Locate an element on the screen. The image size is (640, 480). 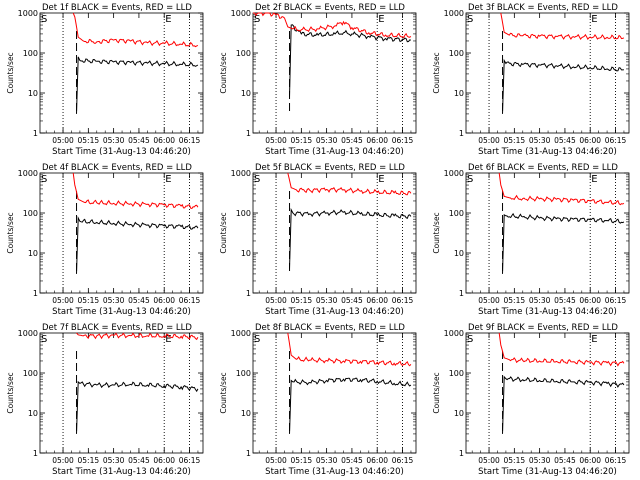
panel-title: Det 4f BLACK = Events, RED = LLD is located at coordinates (117, 168).